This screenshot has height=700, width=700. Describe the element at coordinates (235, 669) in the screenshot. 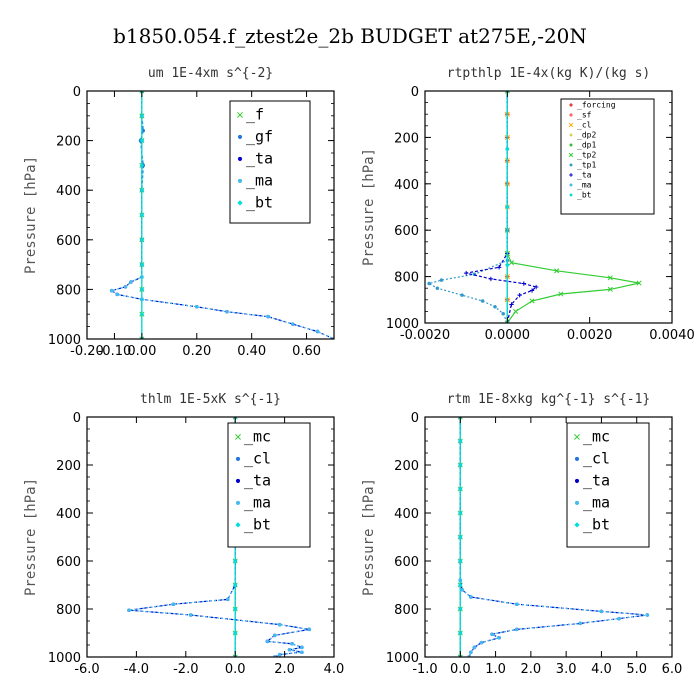

I see `x-tick-label: 0.0` at that location.